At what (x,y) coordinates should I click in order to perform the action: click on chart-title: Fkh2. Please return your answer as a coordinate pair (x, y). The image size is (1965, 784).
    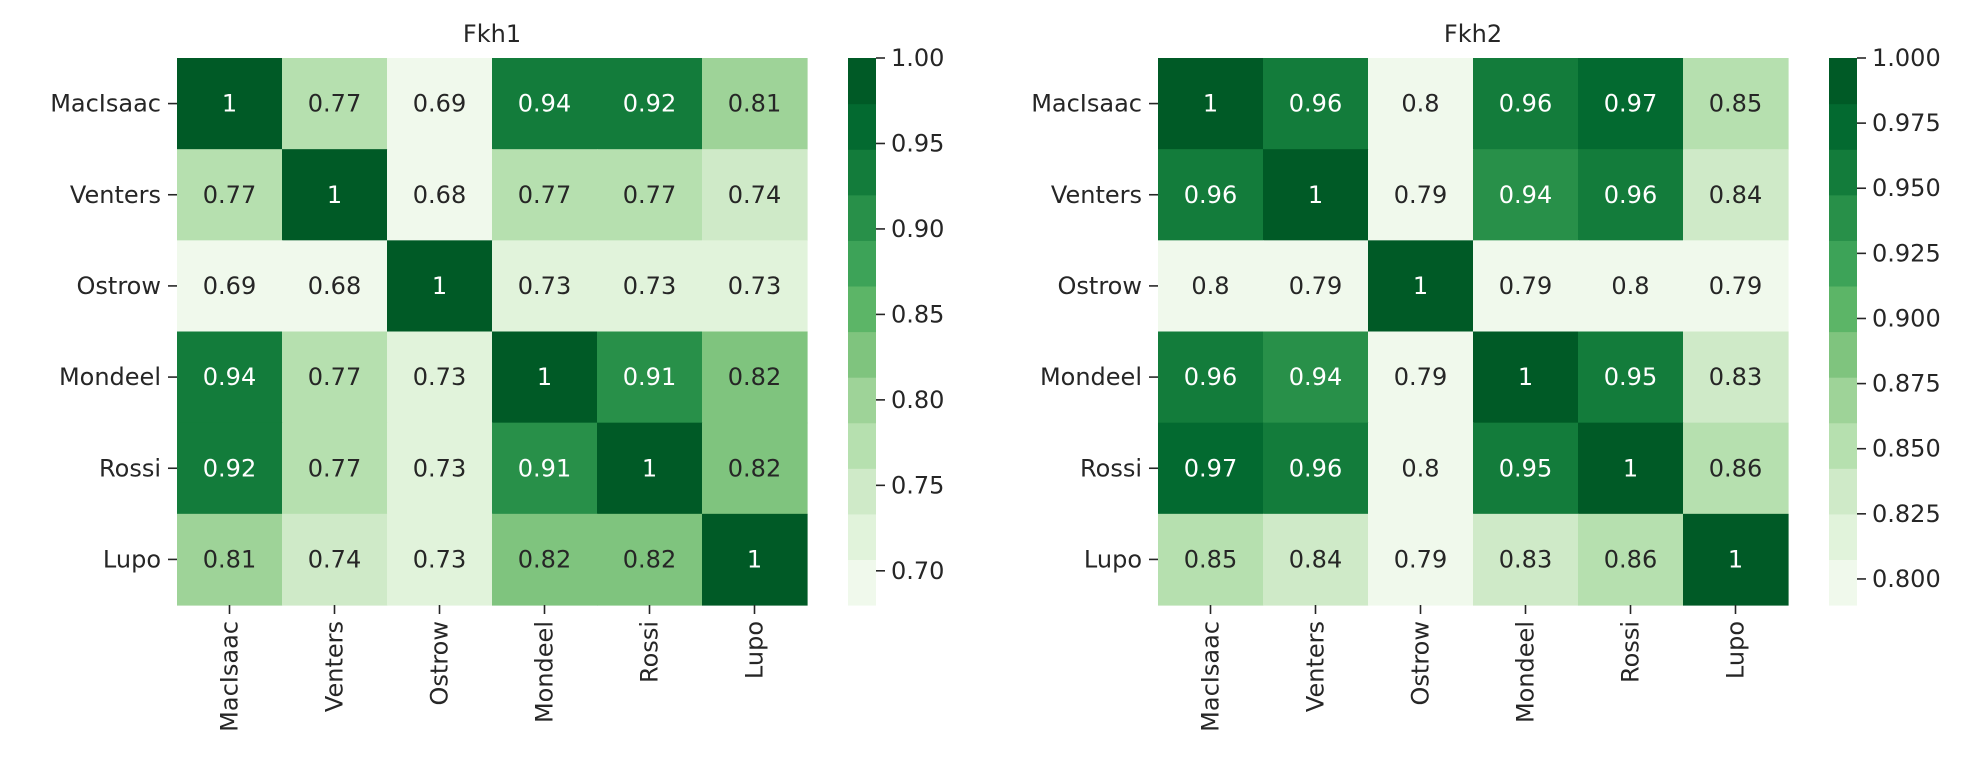
    Looking at the image, I should click on (1473, 34).